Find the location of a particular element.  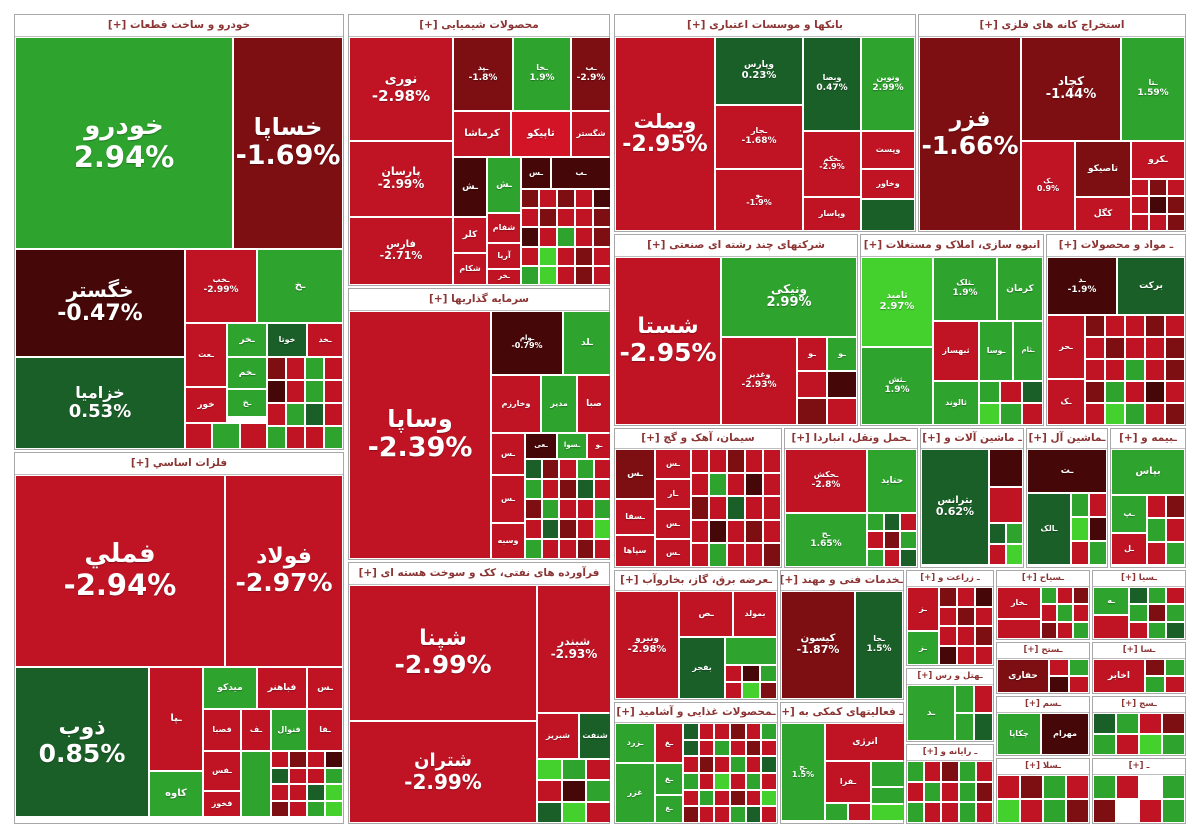

stock-tile-mavad-1: برکت is located at coordinates (1151, 286).